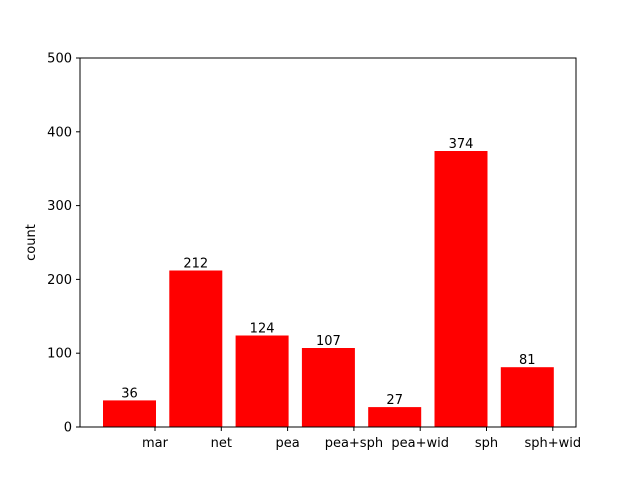  What do you see at coordinates (527, 397) in the screenshot?
I see `bar-sph+wid` at bounding box center [527, 397].